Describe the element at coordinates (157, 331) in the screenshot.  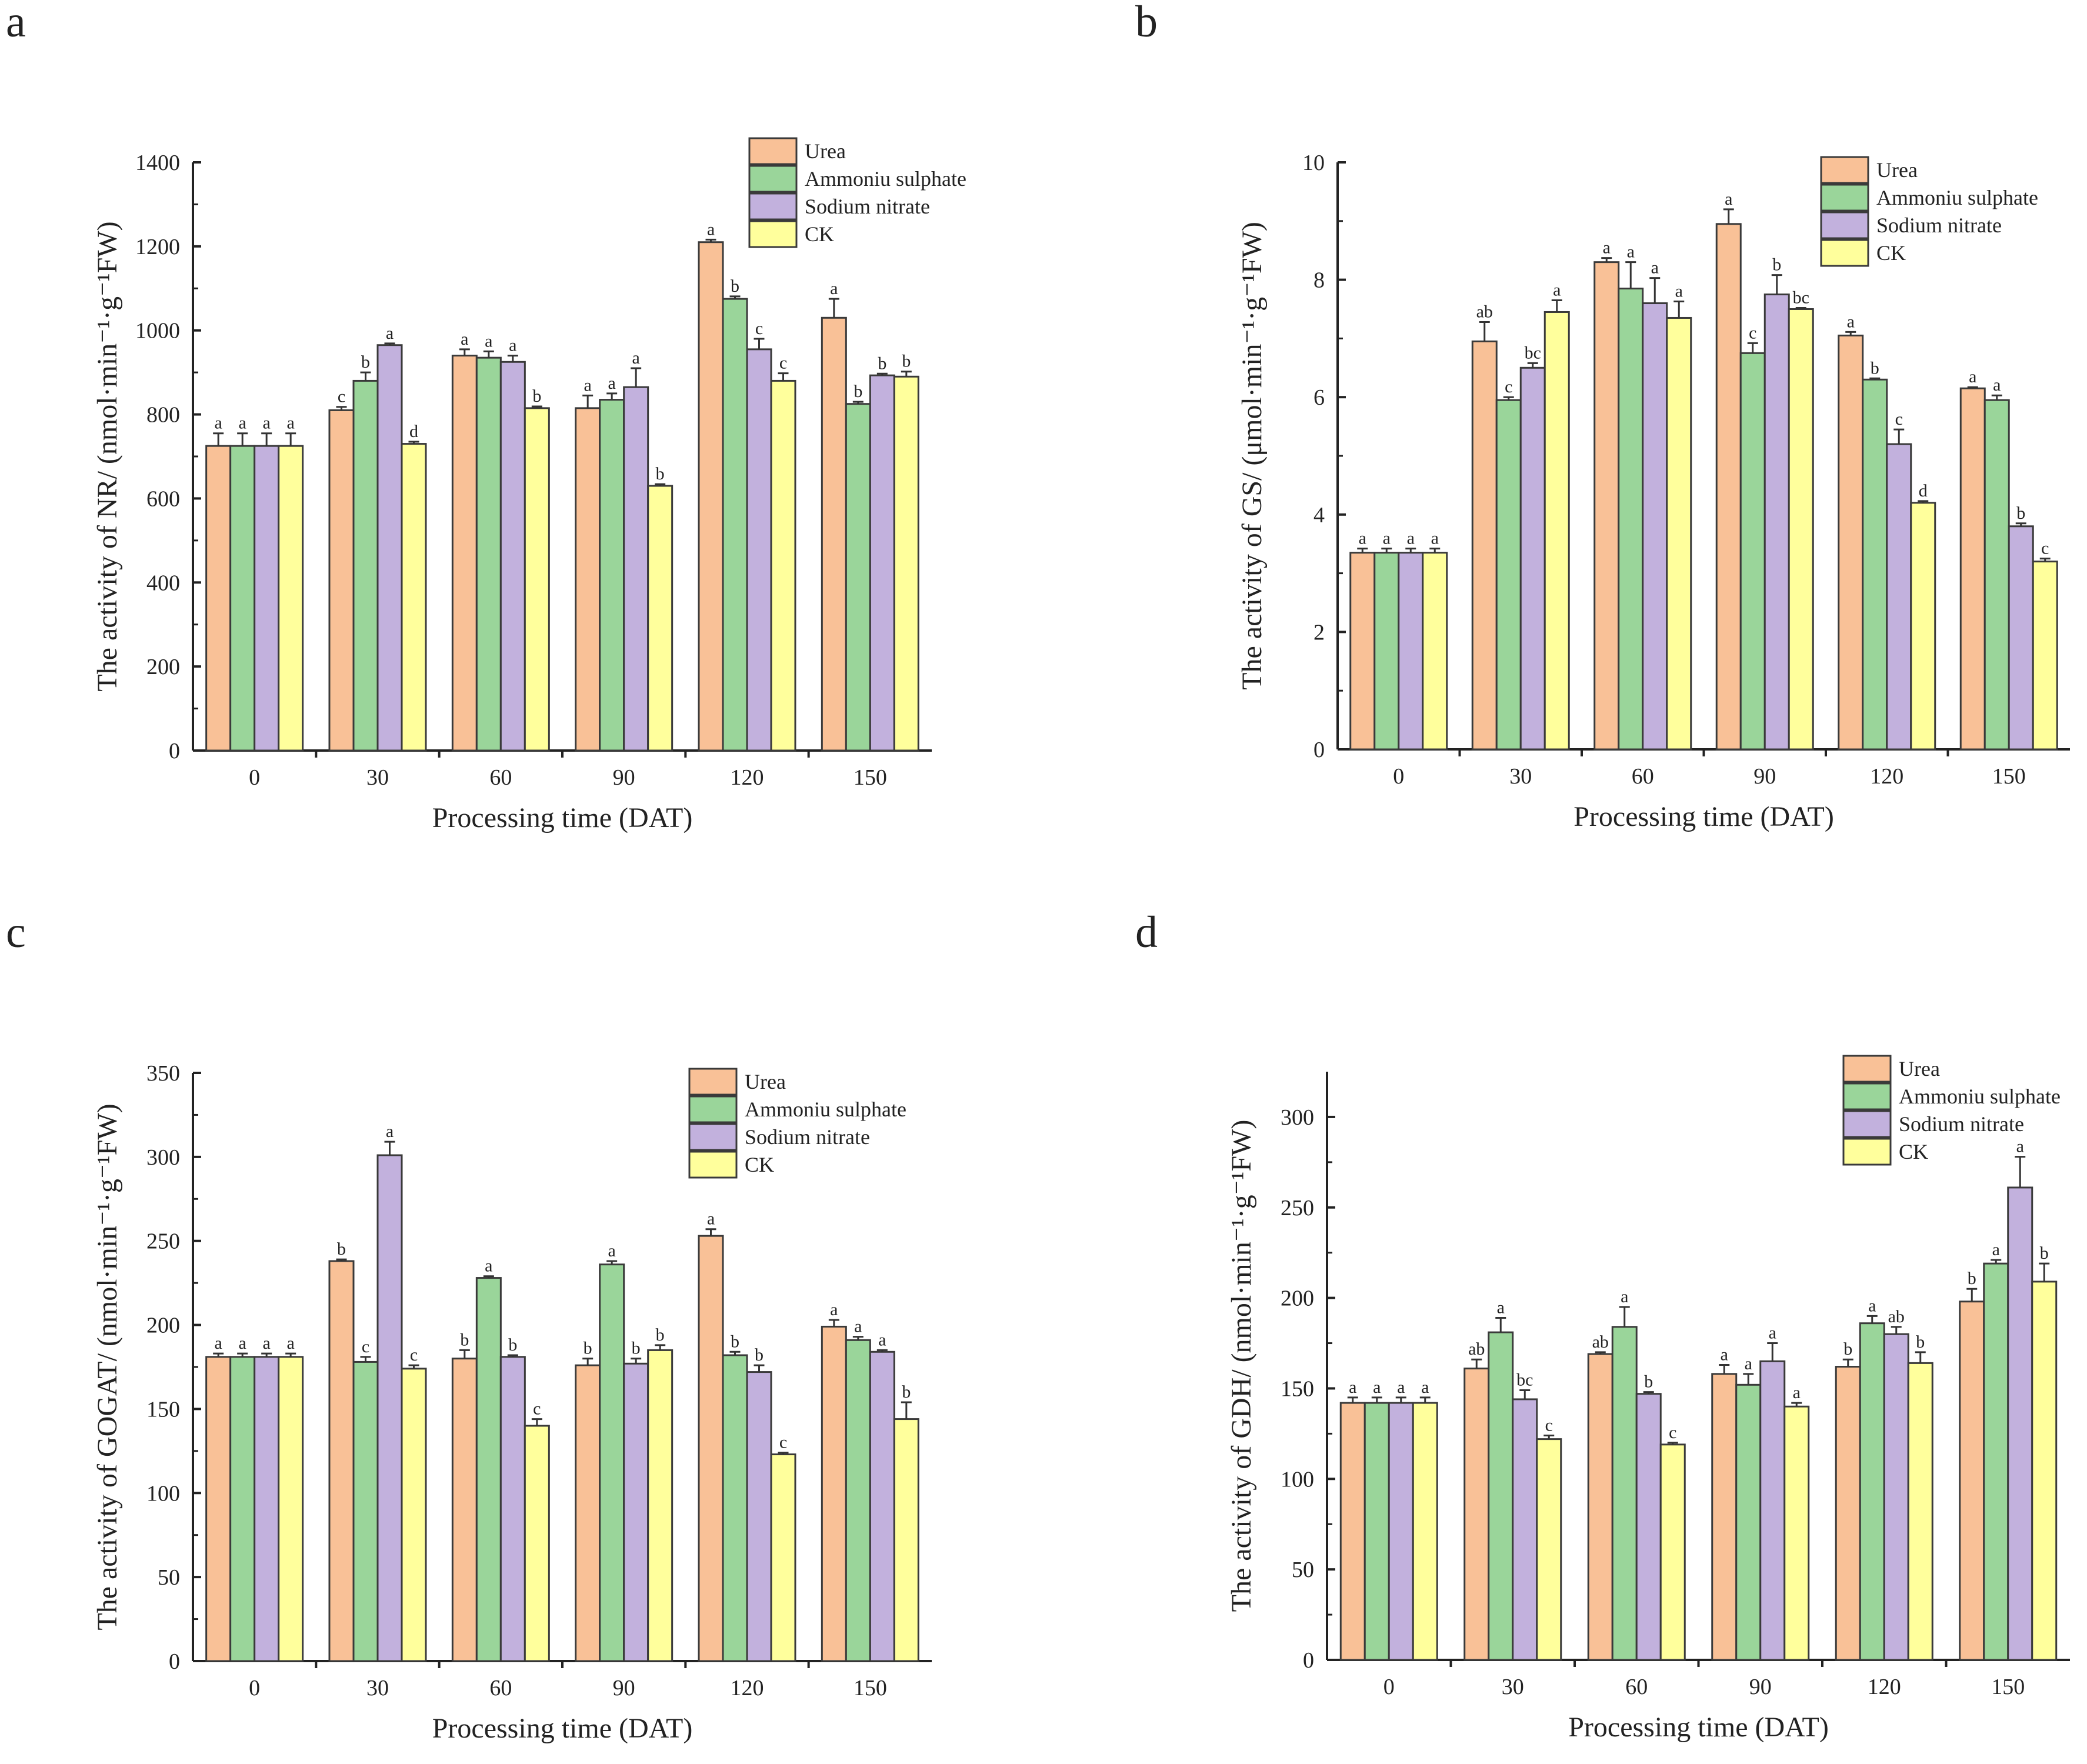
I see `y-tick-label: 1000` at that location.